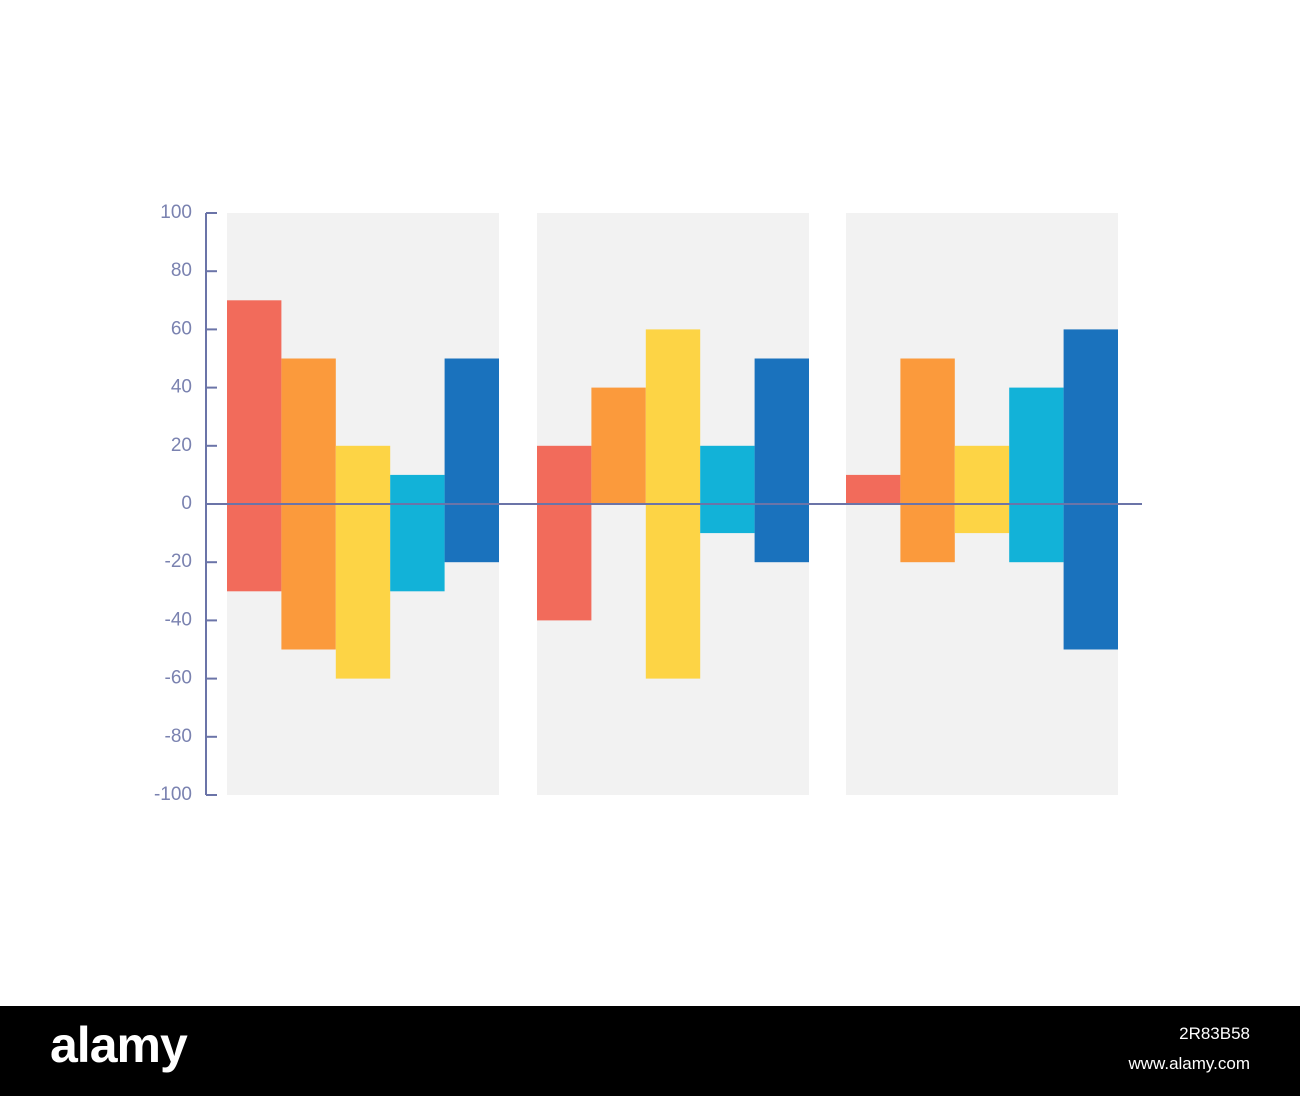 This screenshot has height=1096, width=1300. What do you see at coordinates (178, 736) in the screenshot?
I see `y-tick-label: -80` at bounding box center [178, 736].